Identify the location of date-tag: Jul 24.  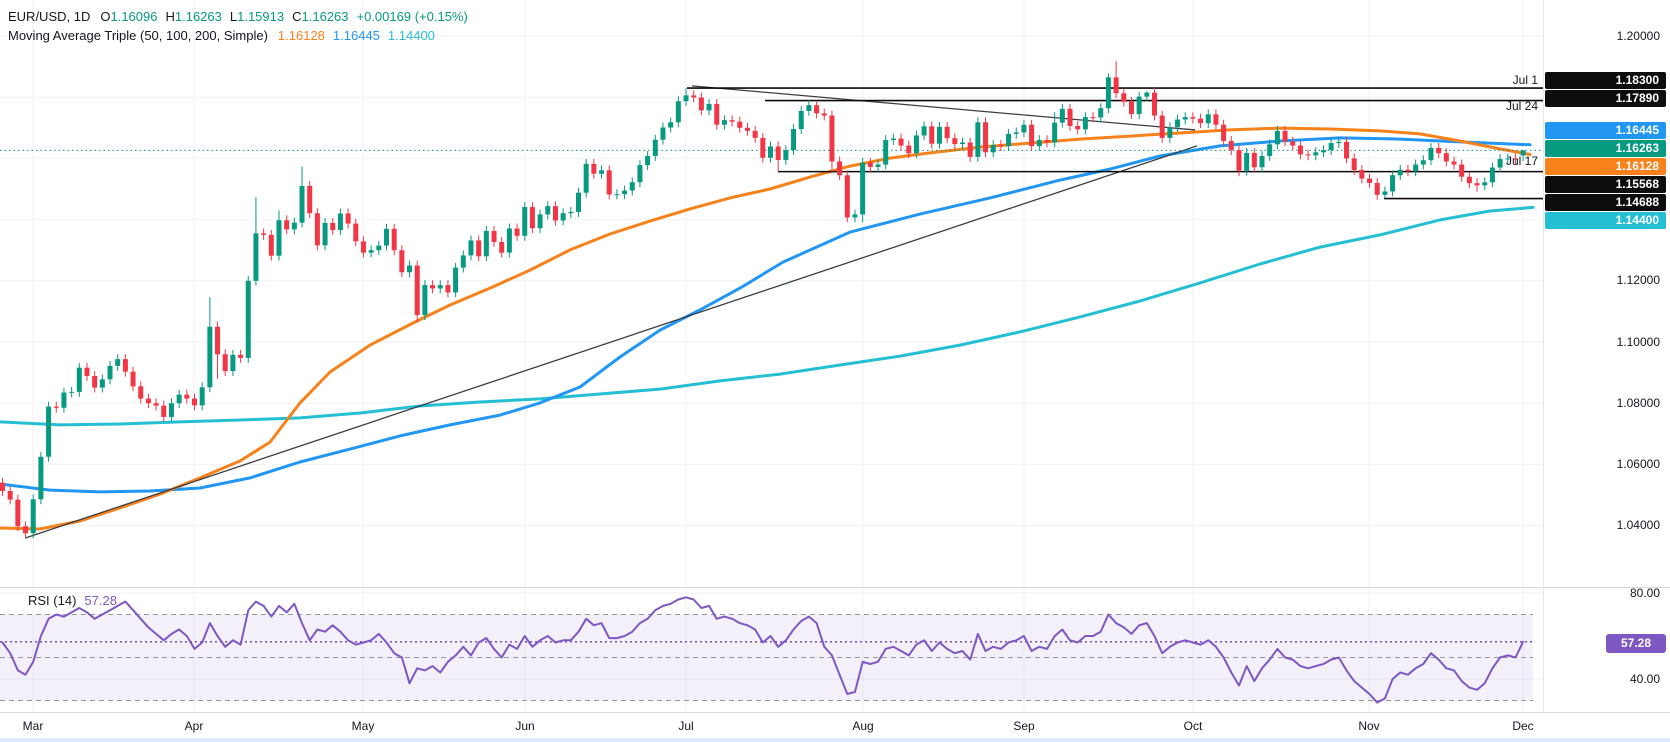
(1521, 106).